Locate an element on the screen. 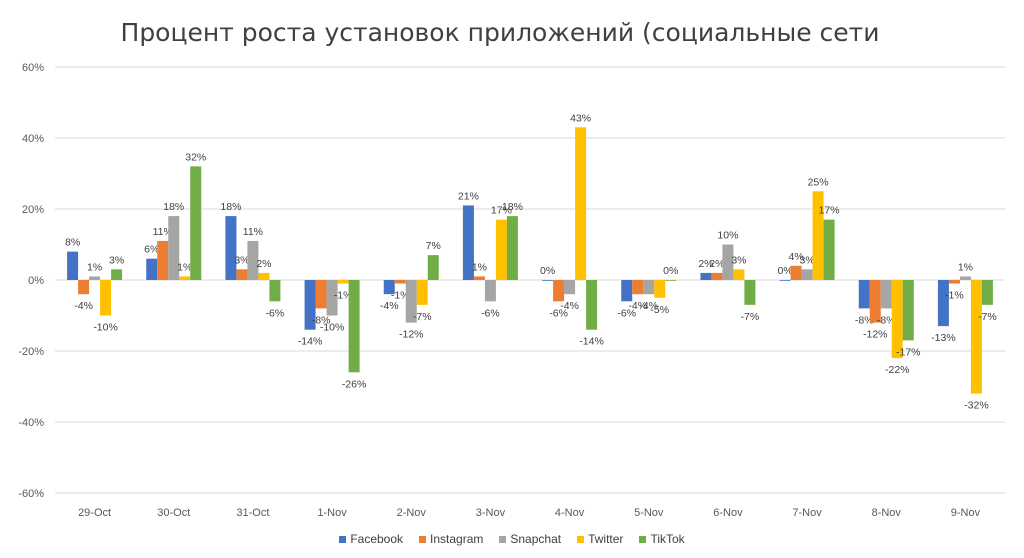  bar-snapchat-4-nov is located at coordinates (570, 287).